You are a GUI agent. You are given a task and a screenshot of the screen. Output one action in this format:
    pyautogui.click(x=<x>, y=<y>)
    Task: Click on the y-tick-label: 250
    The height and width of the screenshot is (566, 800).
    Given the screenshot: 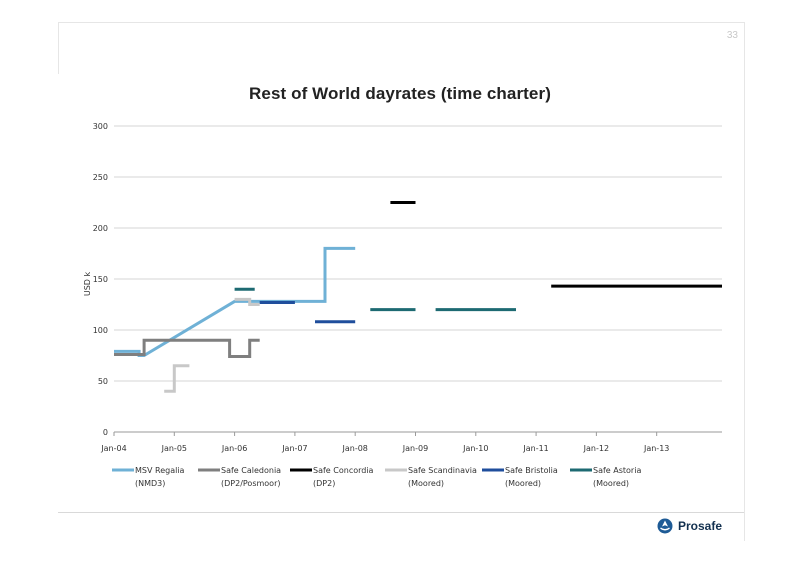 What is the action you would take?
    pyautogui.click(x=100, y=177)
    